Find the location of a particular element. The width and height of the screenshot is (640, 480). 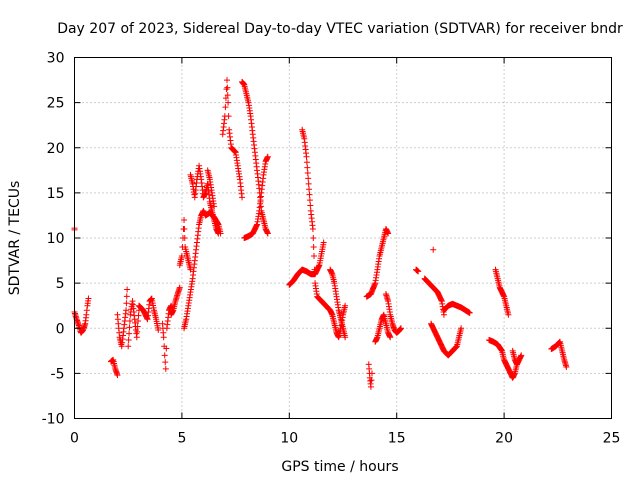

y-tick-label: 30 is located at coordinates (56, 59).